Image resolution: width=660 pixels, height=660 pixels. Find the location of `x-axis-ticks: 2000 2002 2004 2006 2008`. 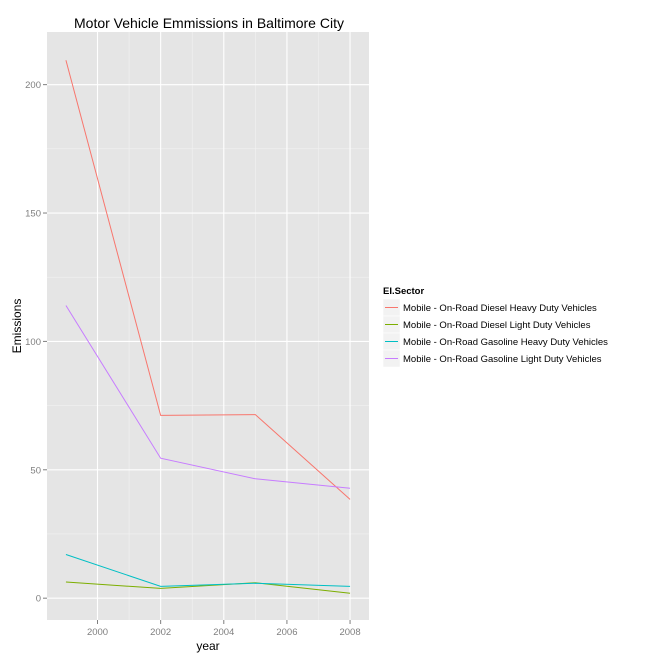

x-axis-ticks: 2000 2002 2004 2006 2008 is located at coordinates (224, 629).